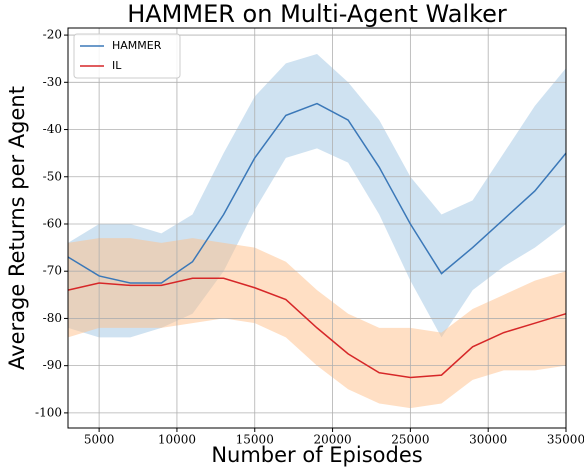 This screenshot has width=584, height=474. What do you see at coordinates (17, 228) in the screenshot?
I see `y-axis-label: Average Returns per Agent` at bounding box center [17, 228].